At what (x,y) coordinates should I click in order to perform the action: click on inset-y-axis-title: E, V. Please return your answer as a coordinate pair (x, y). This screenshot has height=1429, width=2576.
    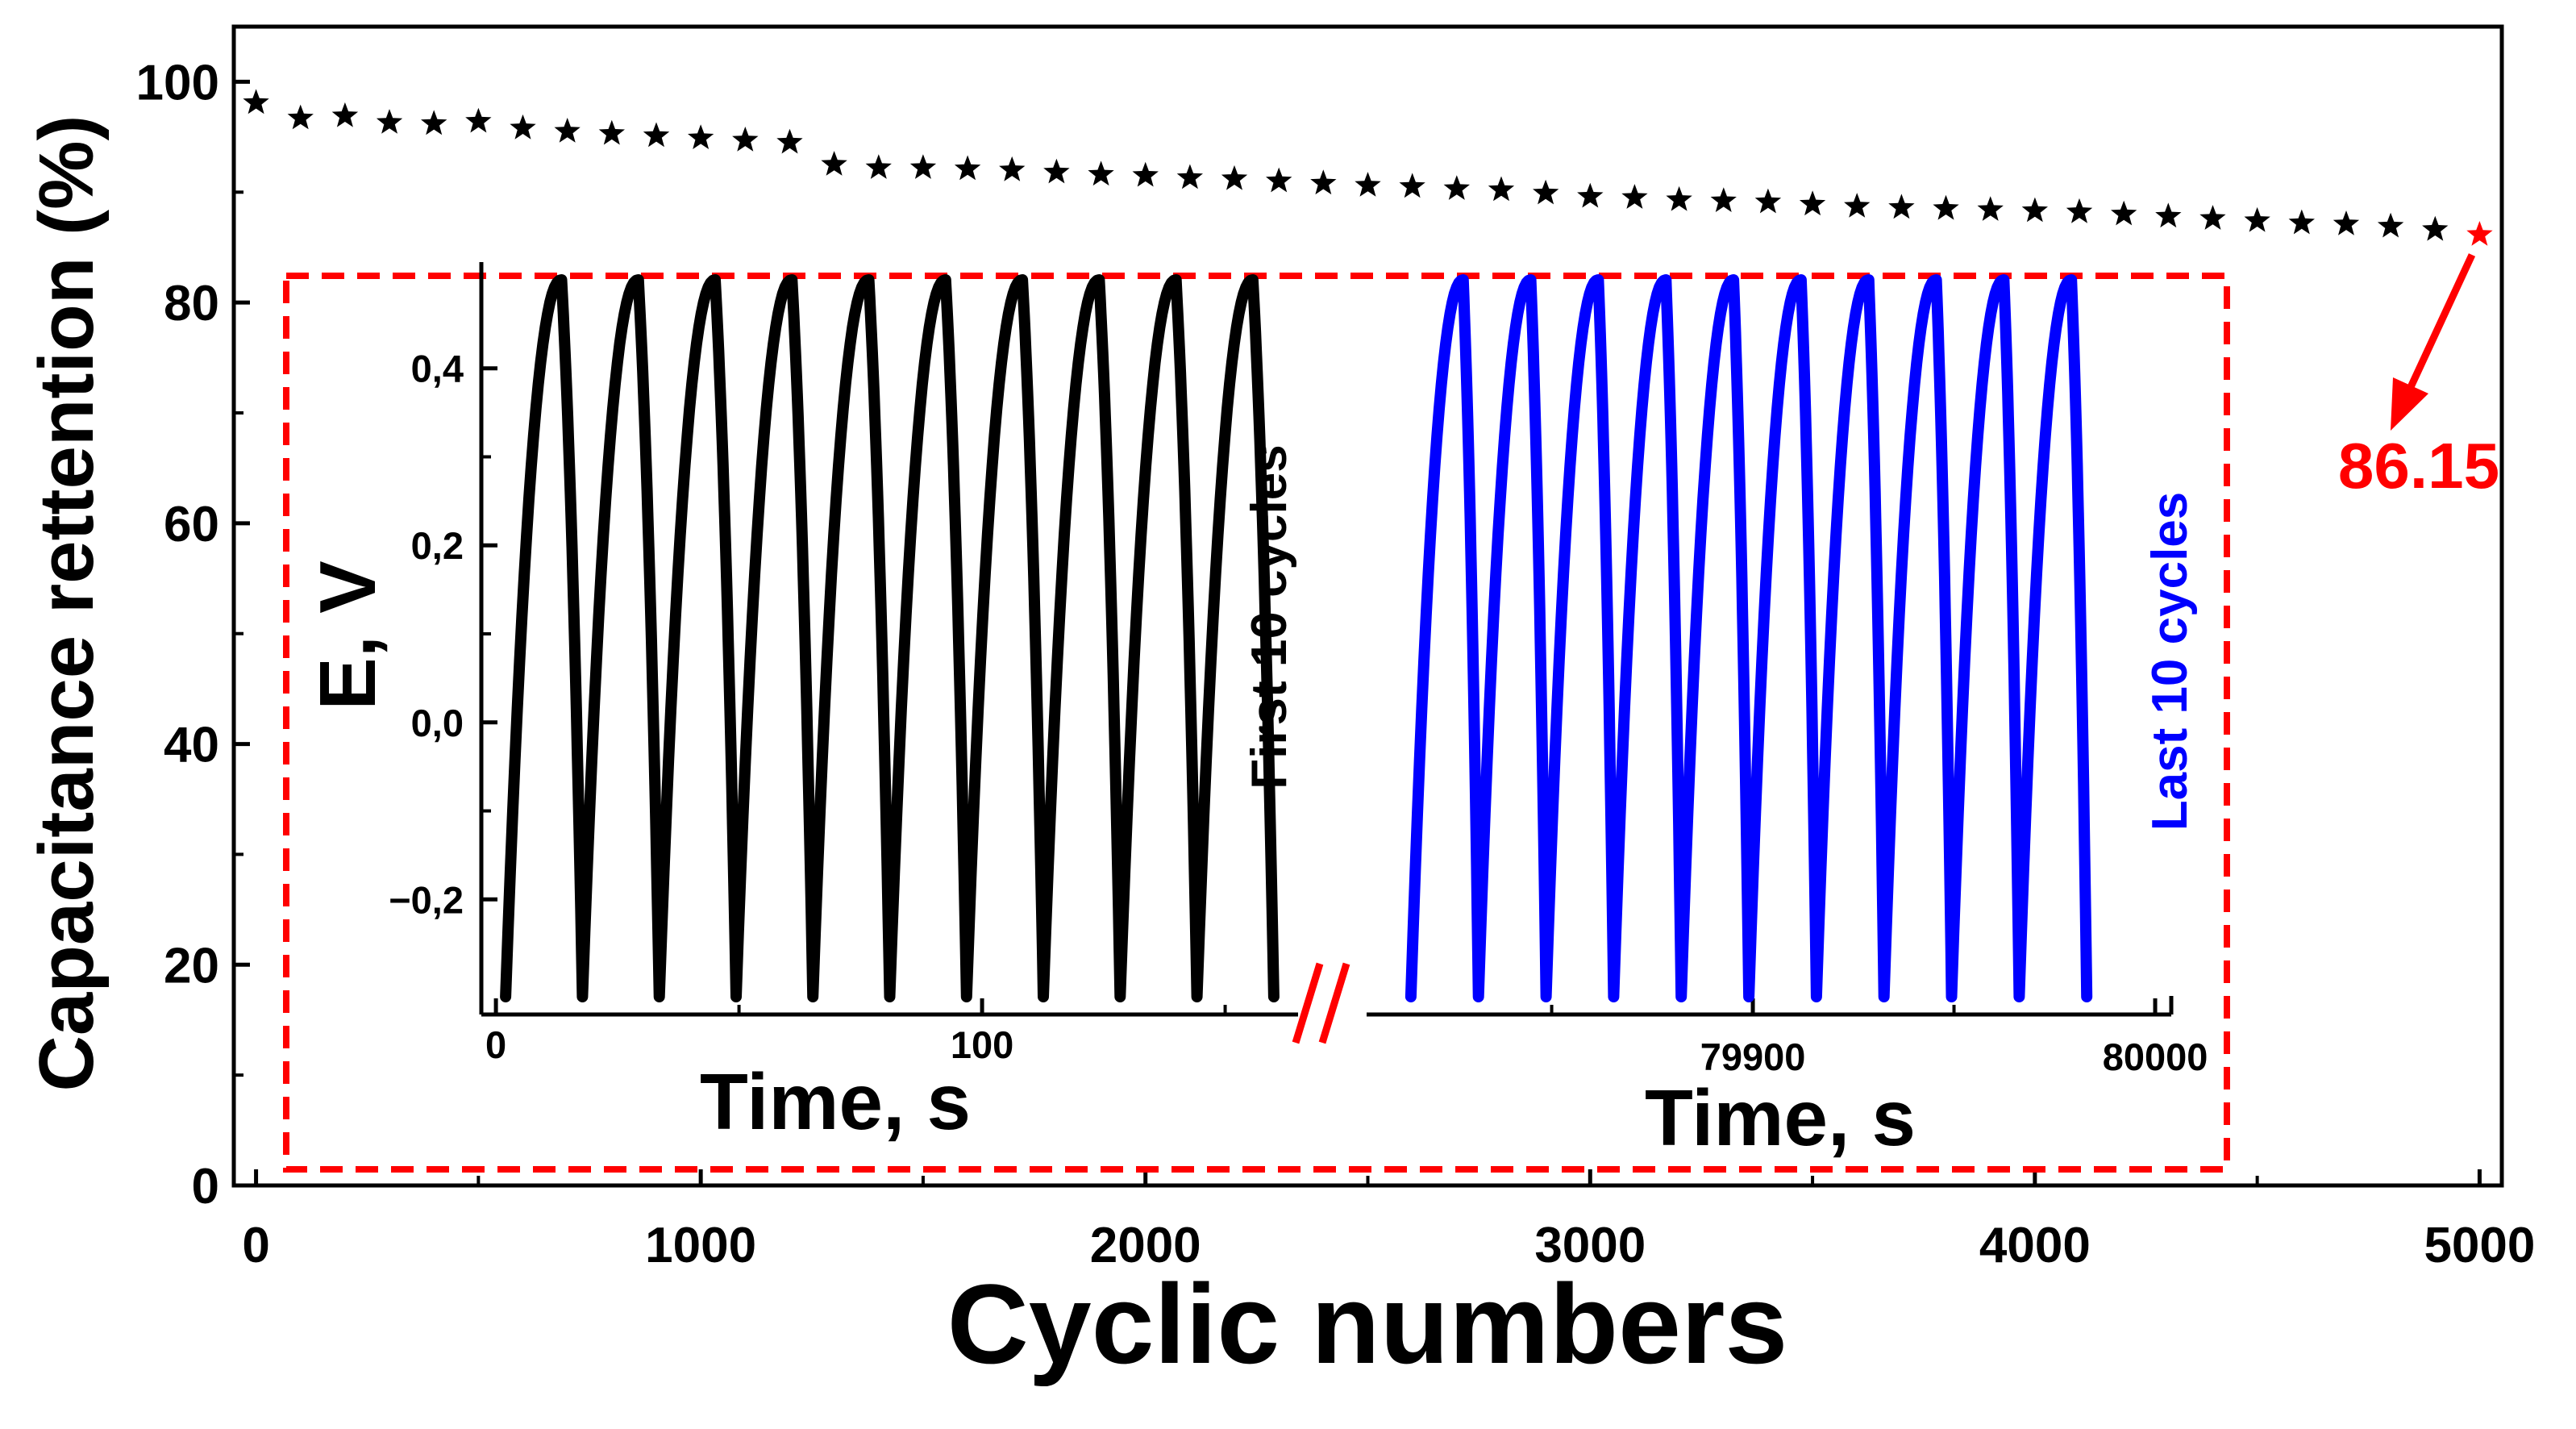
    Looking at the image, I should click on (347, 635).